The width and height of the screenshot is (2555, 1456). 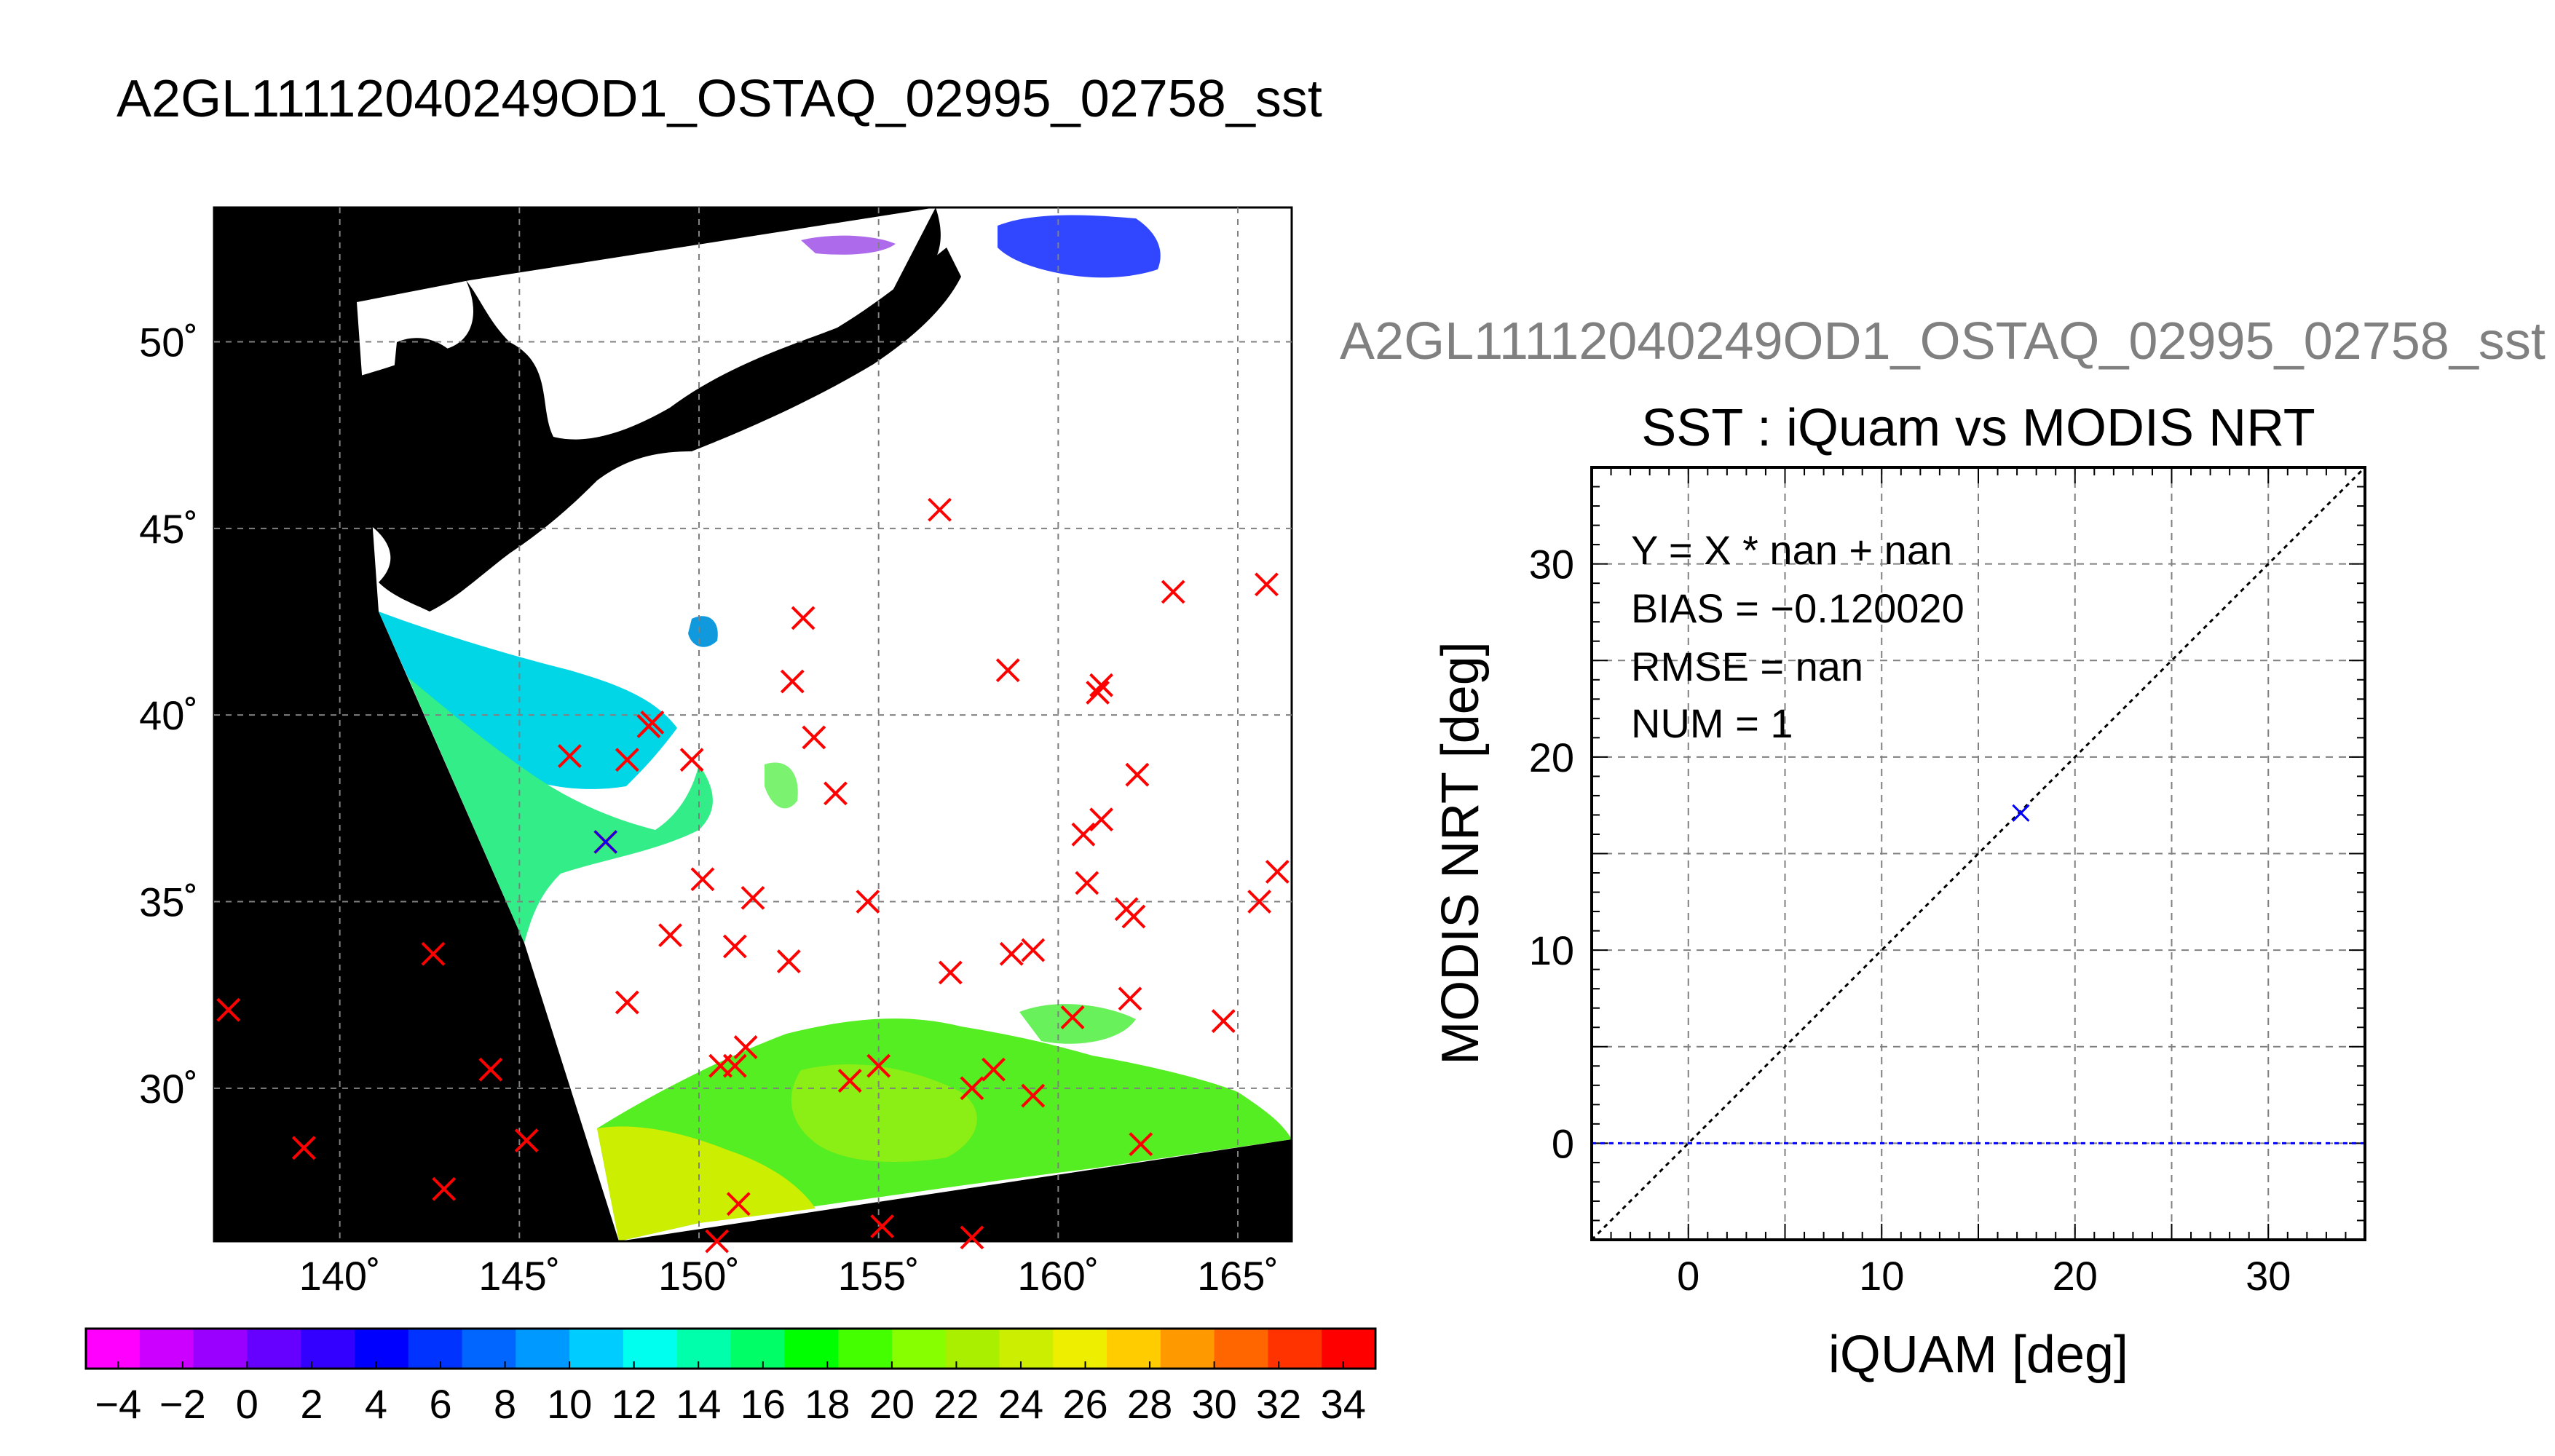 I want to click on map-y-tick-label: 40˚, so click(x=168, y=715).